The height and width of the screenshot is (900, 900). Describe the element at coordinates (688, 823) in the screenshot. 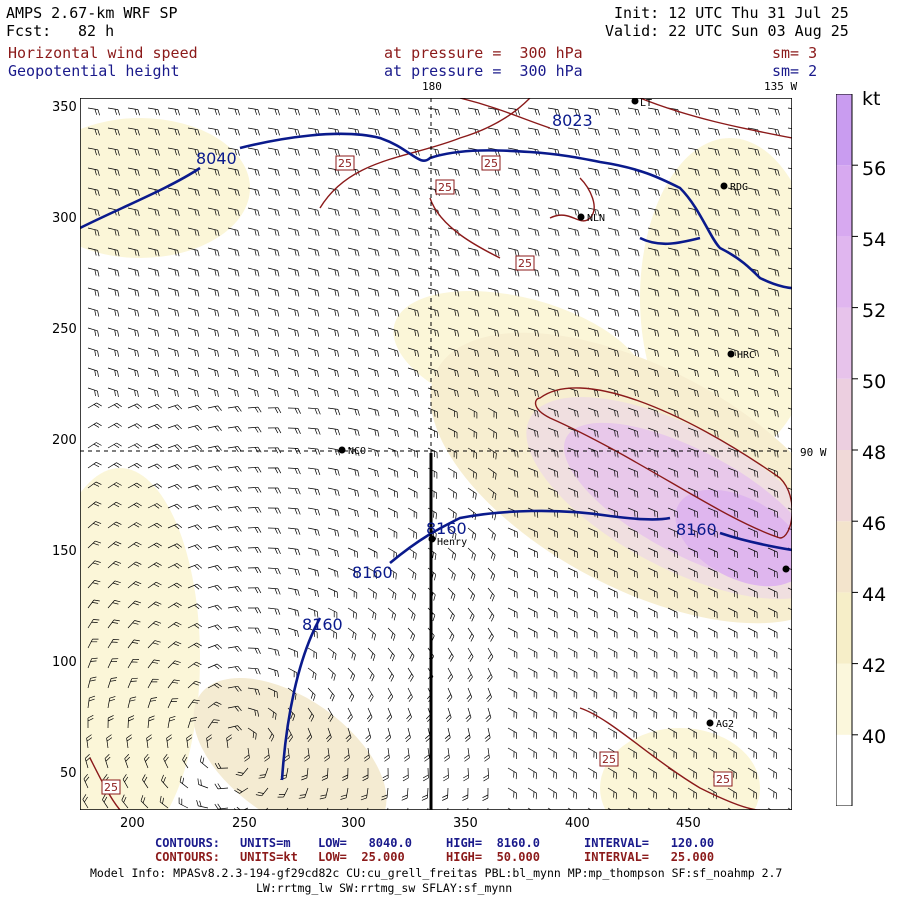

I see `x-tick-450: 450` at that location.